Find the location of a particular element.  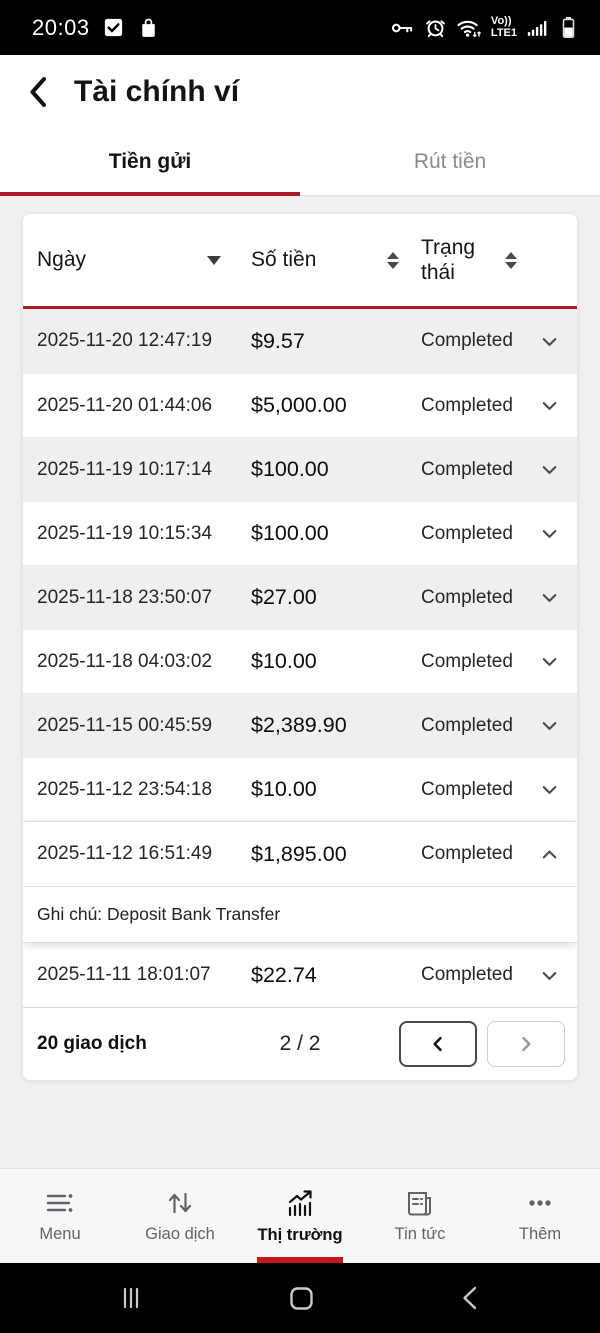

nav-item-more: Thêm is located at coordinates (540, 1216).